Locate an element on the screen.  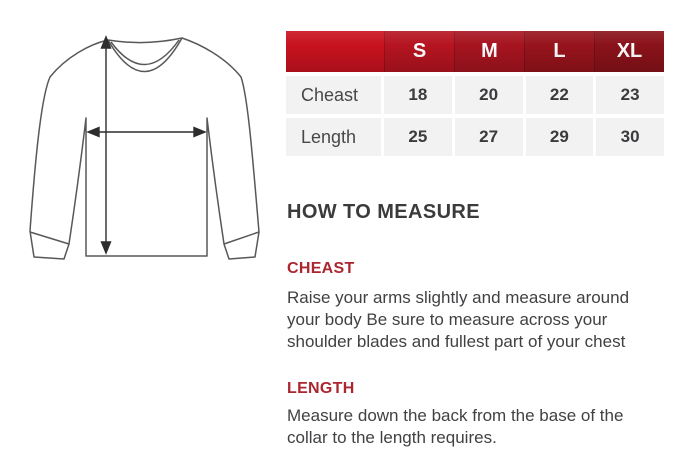
cell-length-l: 29 is located at coordinates (559, 137).